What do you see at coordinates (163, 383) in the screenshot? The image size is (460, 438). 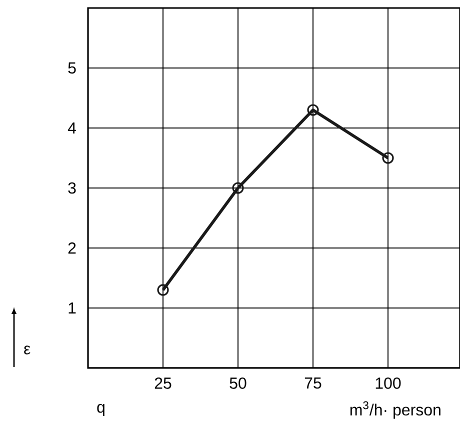 I see `x-tick-label: 25` at bounding box center [163, 383].